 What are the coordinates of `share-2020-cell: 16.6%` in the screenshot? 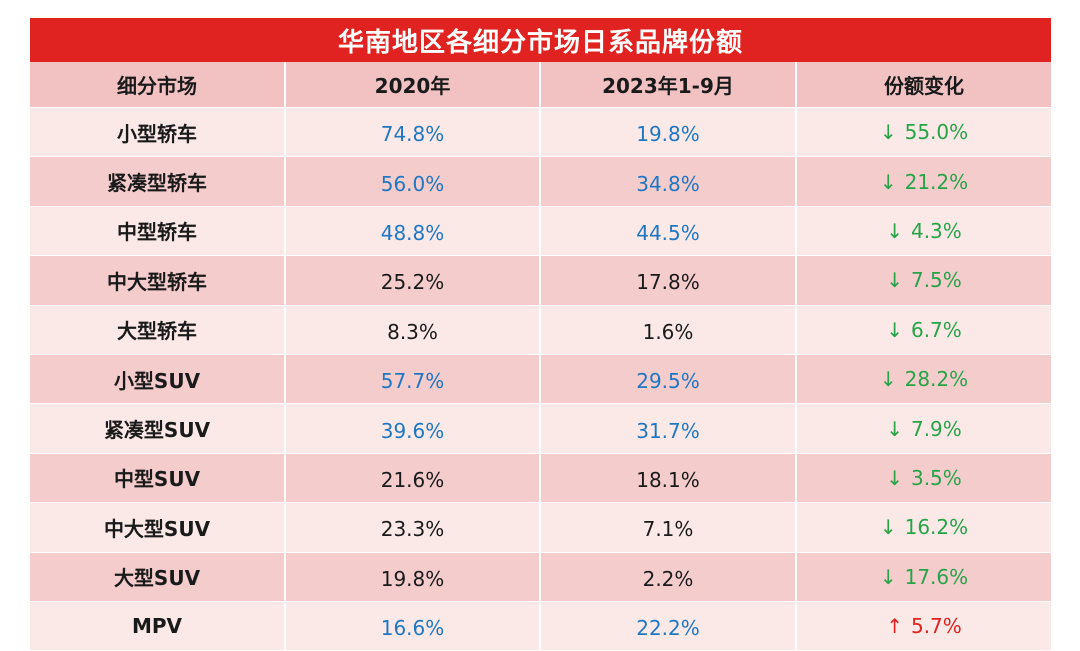 It's located at (413, 626).